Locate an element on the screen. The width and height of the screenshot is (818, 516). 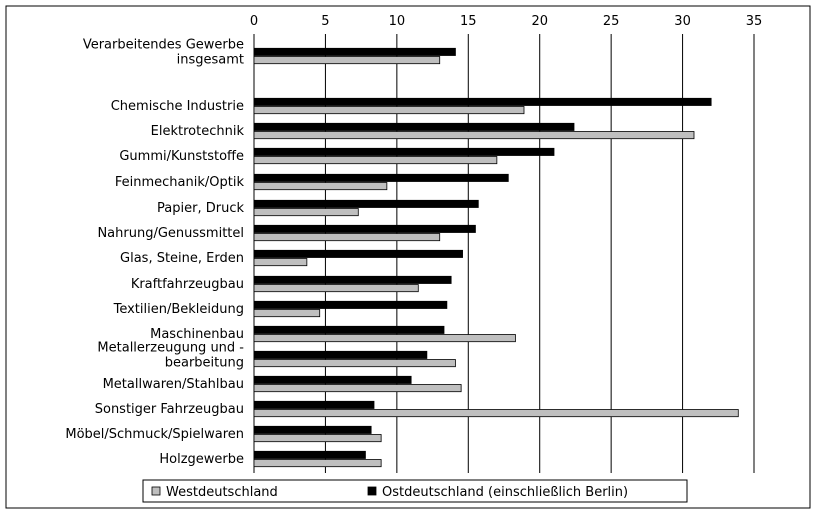
category-label: insgesamt is located at coordinates (210, 60).